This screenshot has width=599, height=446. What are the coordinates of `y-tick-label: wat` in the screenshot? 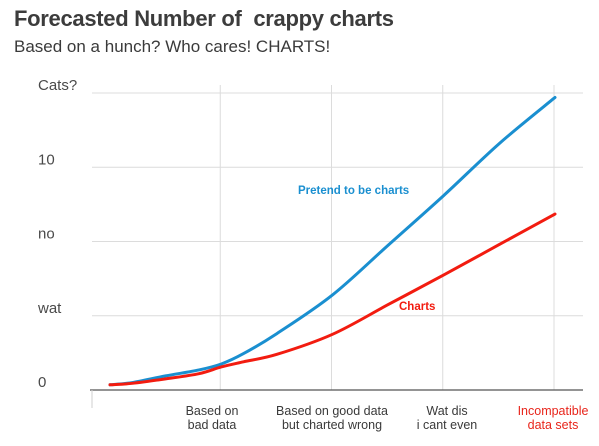 It's located at (49, 308).